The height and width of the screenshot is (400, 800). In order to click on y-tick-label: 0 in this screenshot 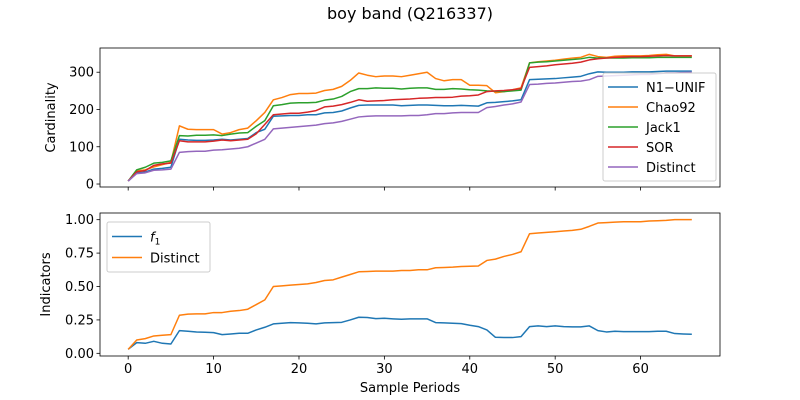, I will do `click(90, 185)`.